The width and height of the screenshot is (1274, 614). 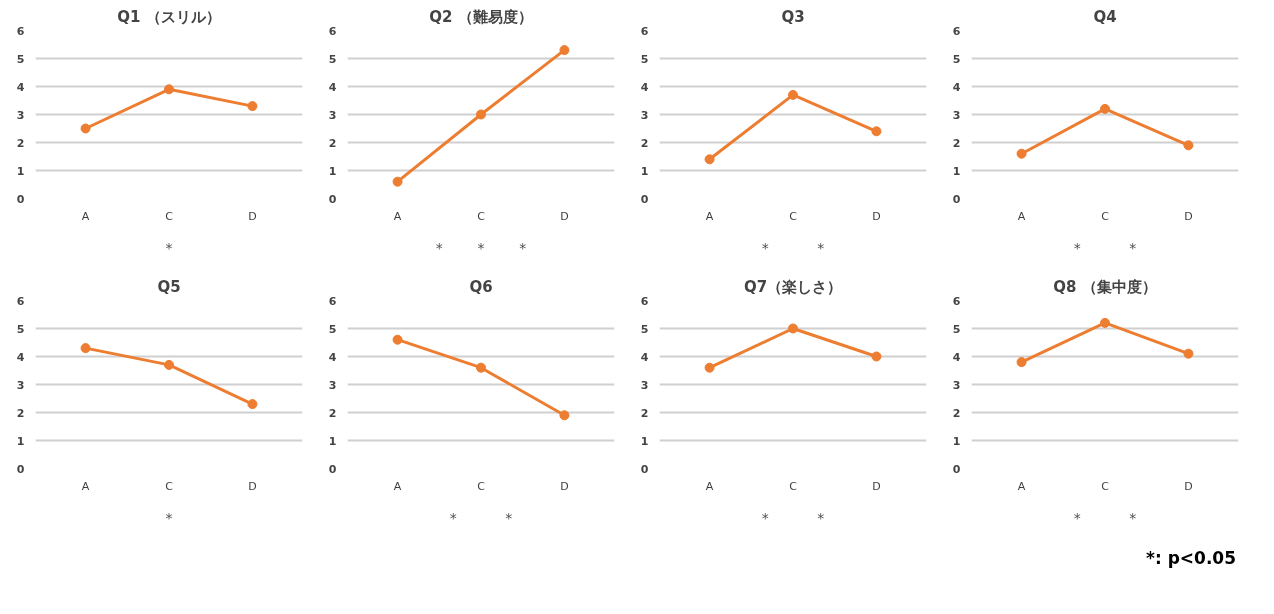 What do you see at coordinates (1191, 558) in the screenshot?
I see `text: *: p<0.05` at bounding box center [1191, 558].